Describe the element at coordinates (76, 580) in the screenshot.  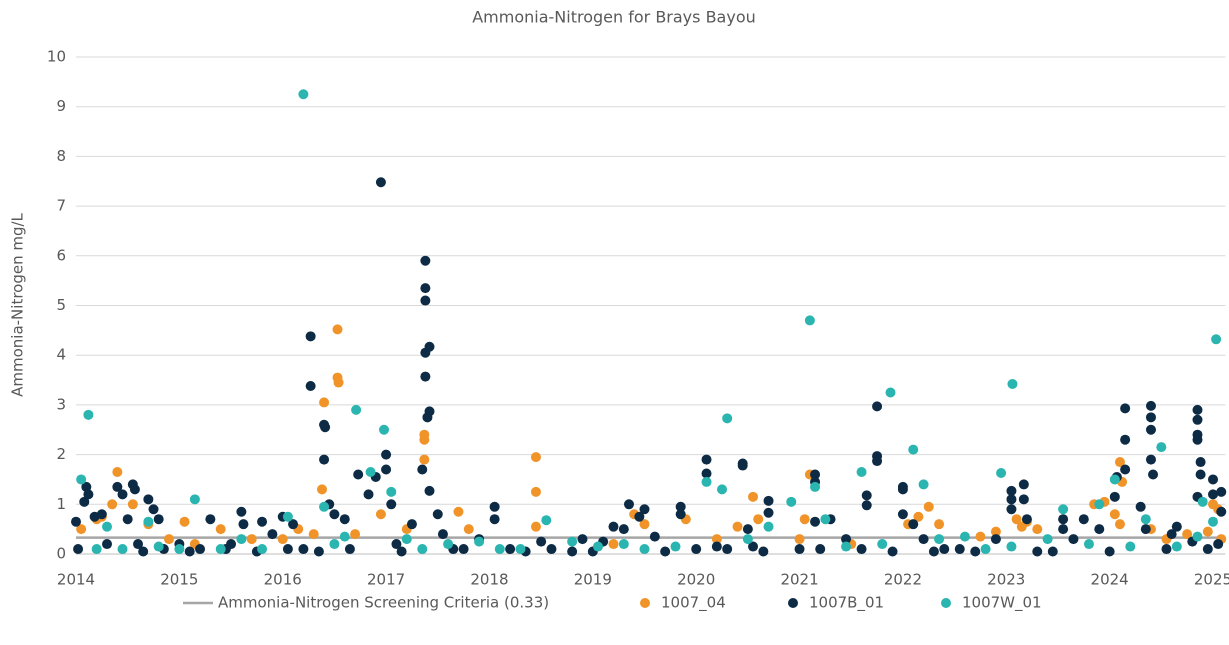
I see `x-tick-label: 2014` at that location.